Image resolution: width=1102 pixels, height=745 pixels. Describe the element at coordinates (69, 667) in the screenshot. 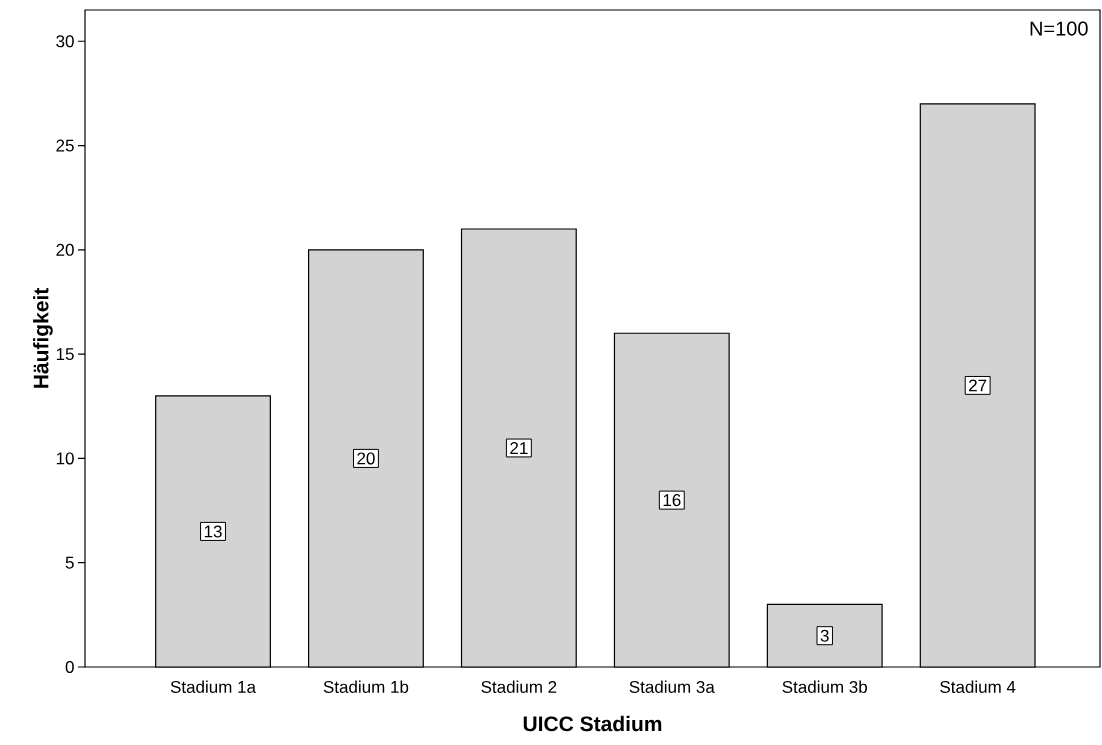

I see `y-tick-label: 0` at that location.